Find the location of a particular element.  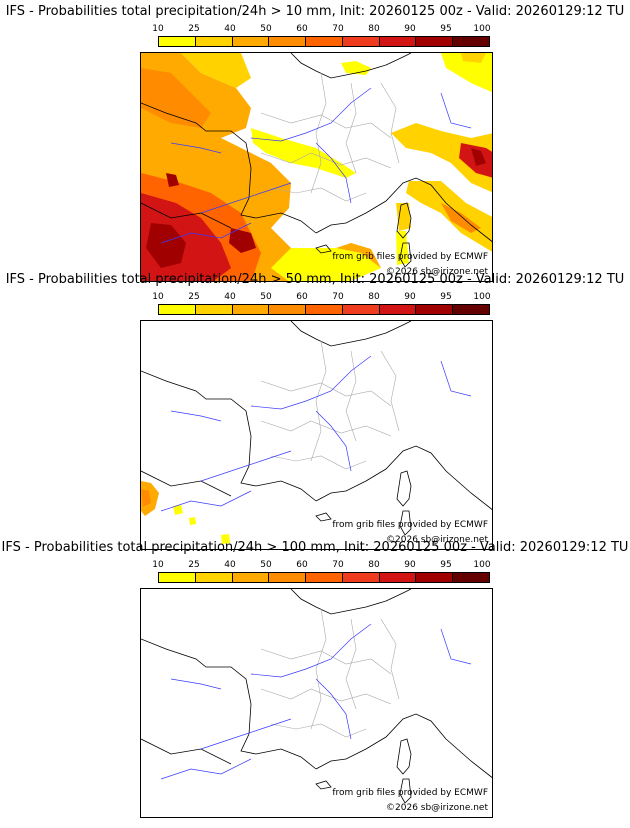

probability-field is located at coordinates (185, 512).